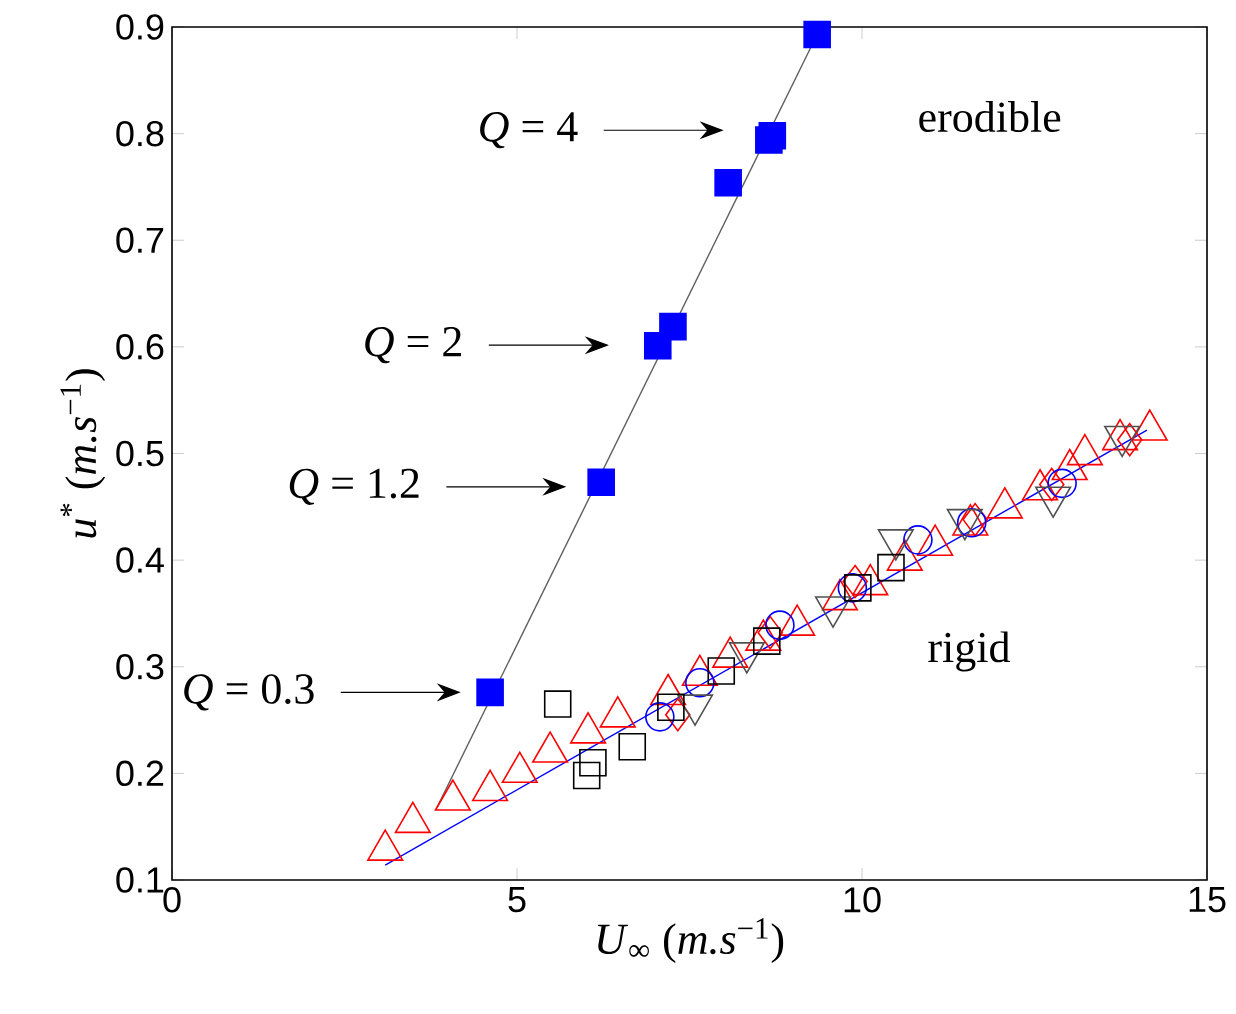 The width and height of the screenshot is (1236, 1014). Describe the element at coordinates (172, 900) in the screenshot. I see `x-tick-label: 0` at that location.